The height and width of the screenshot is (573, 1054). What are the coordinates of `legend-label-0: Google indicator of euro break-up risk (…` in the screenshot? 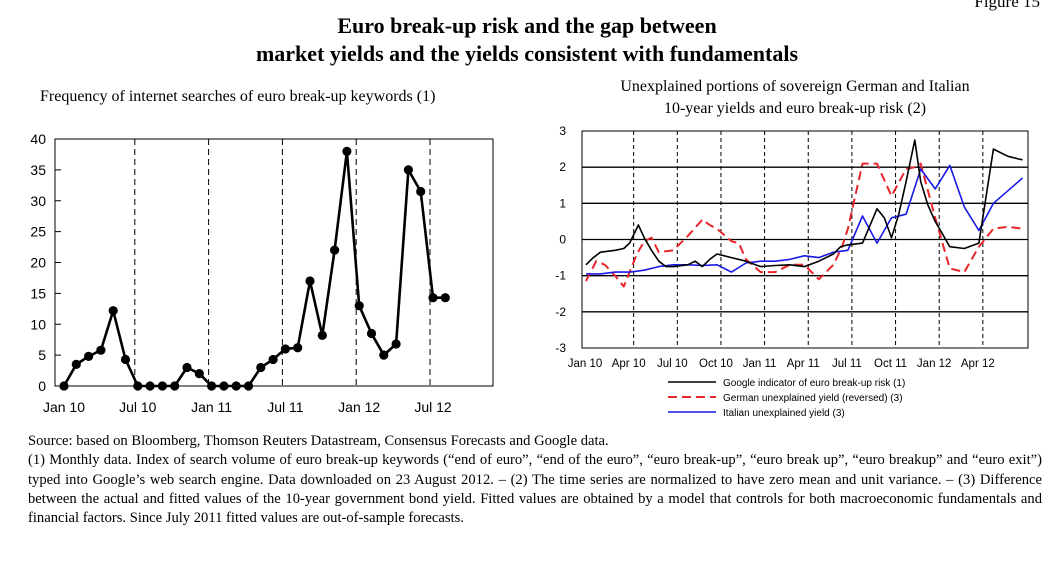 It's located at (814, 383).